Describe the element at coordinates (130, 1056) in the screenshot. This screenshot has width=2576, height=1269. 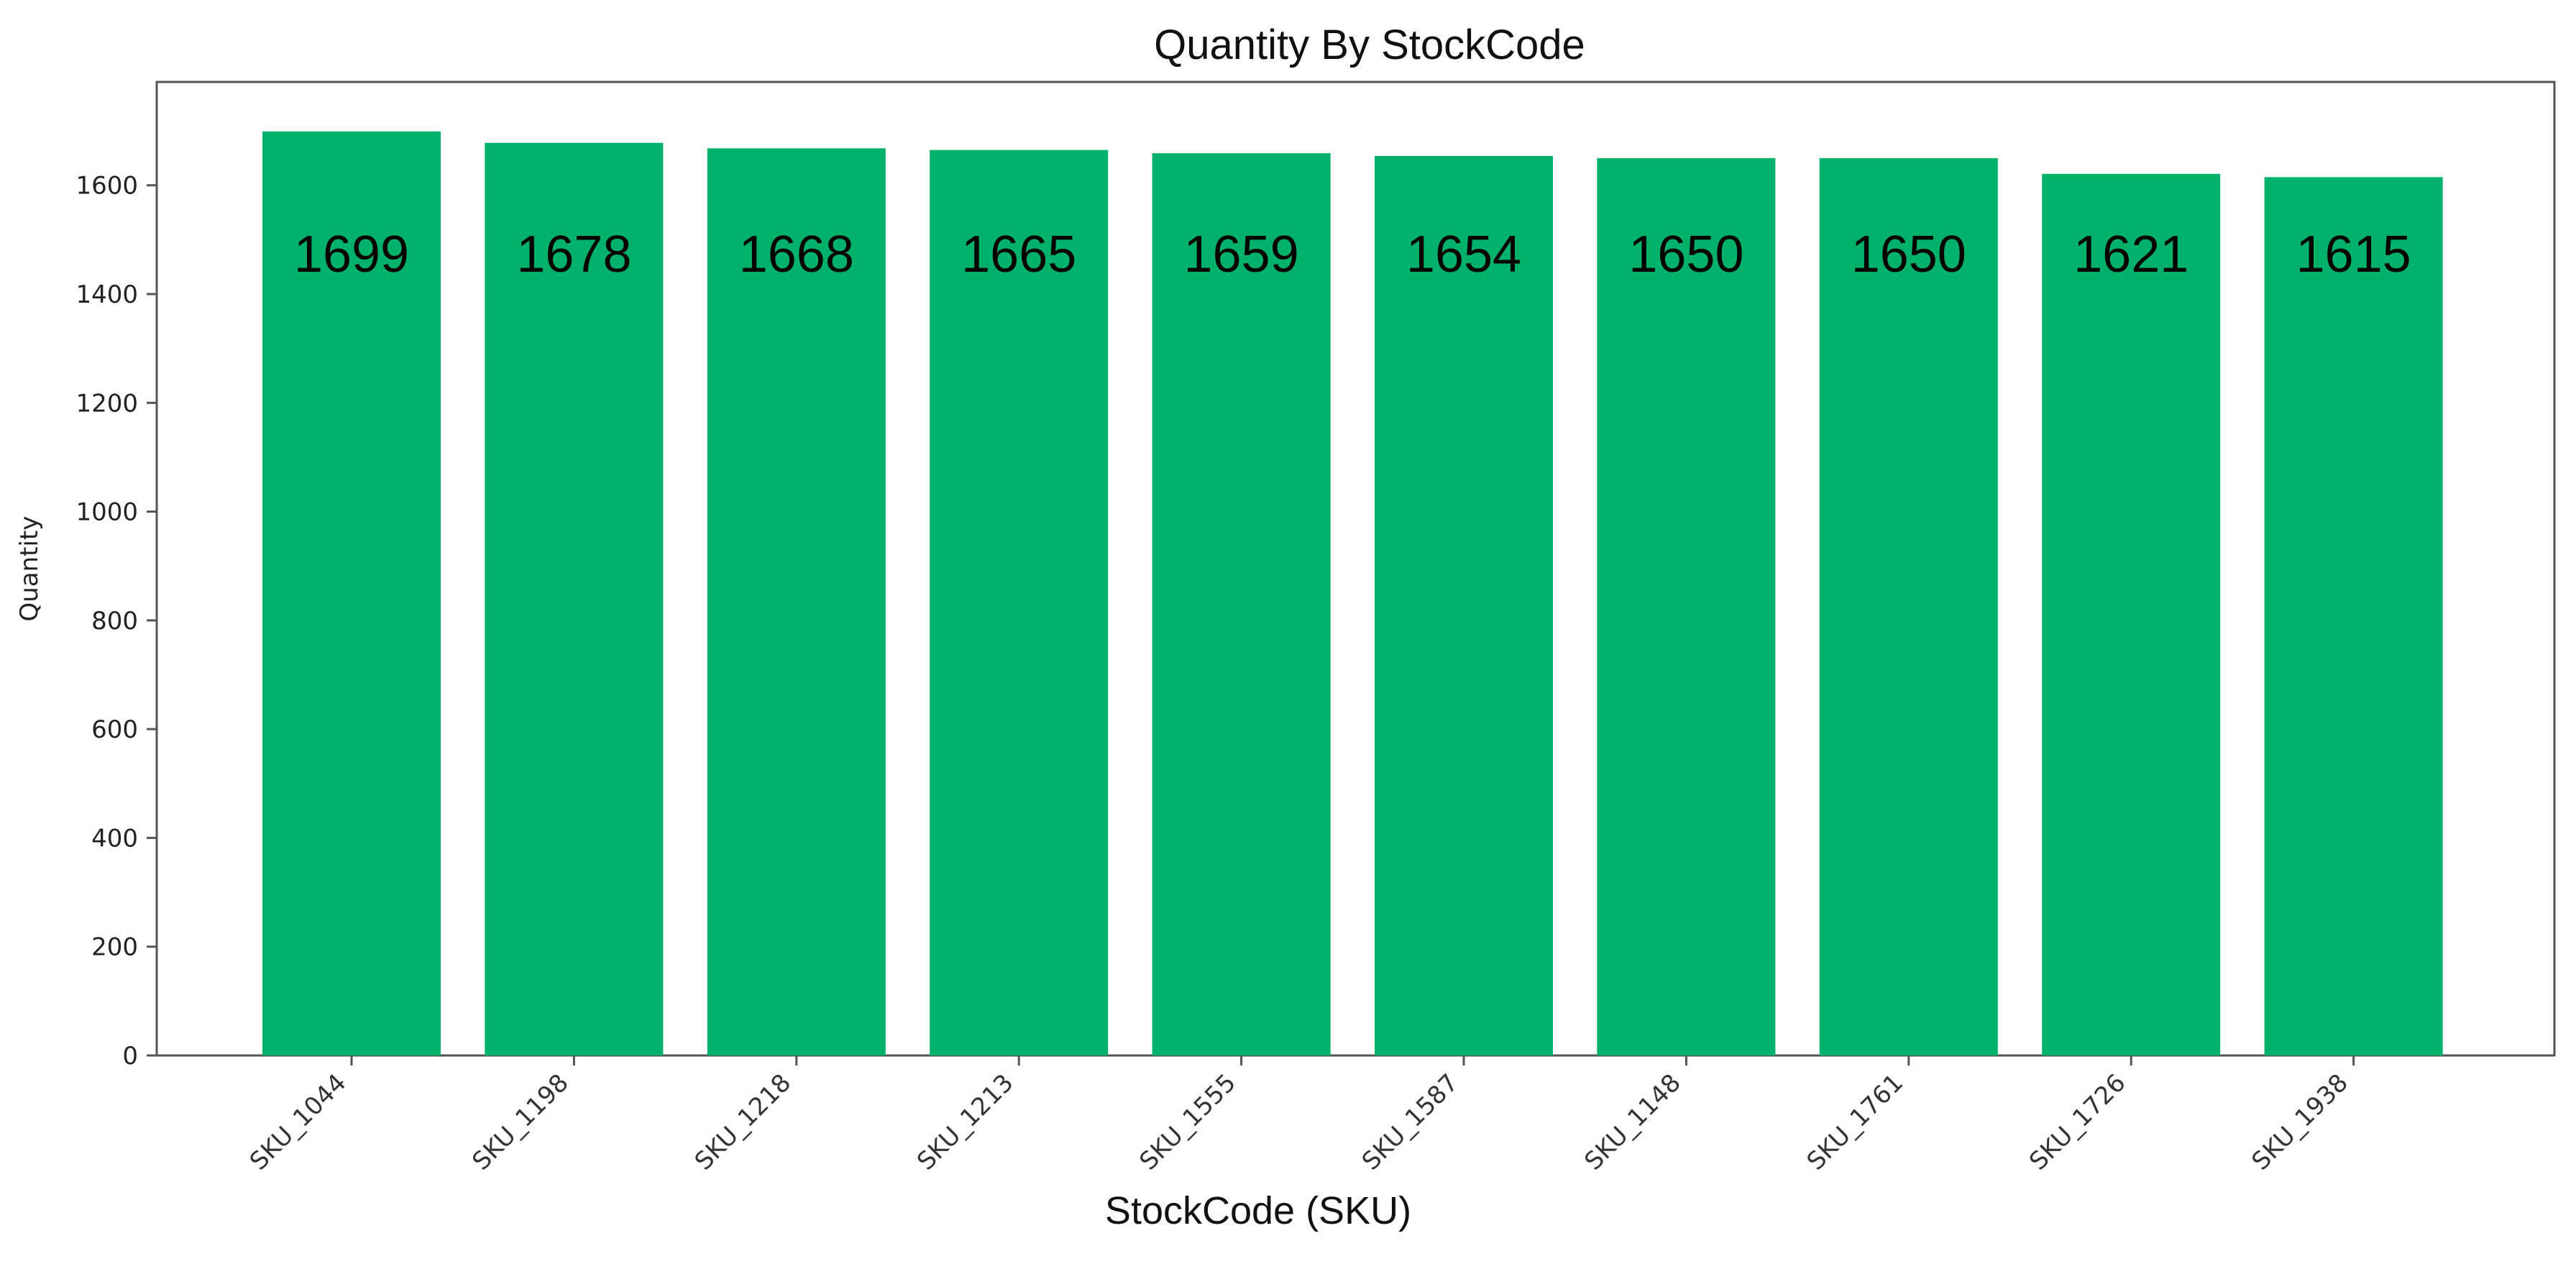
I see `y-tick-label: 0` at that location.